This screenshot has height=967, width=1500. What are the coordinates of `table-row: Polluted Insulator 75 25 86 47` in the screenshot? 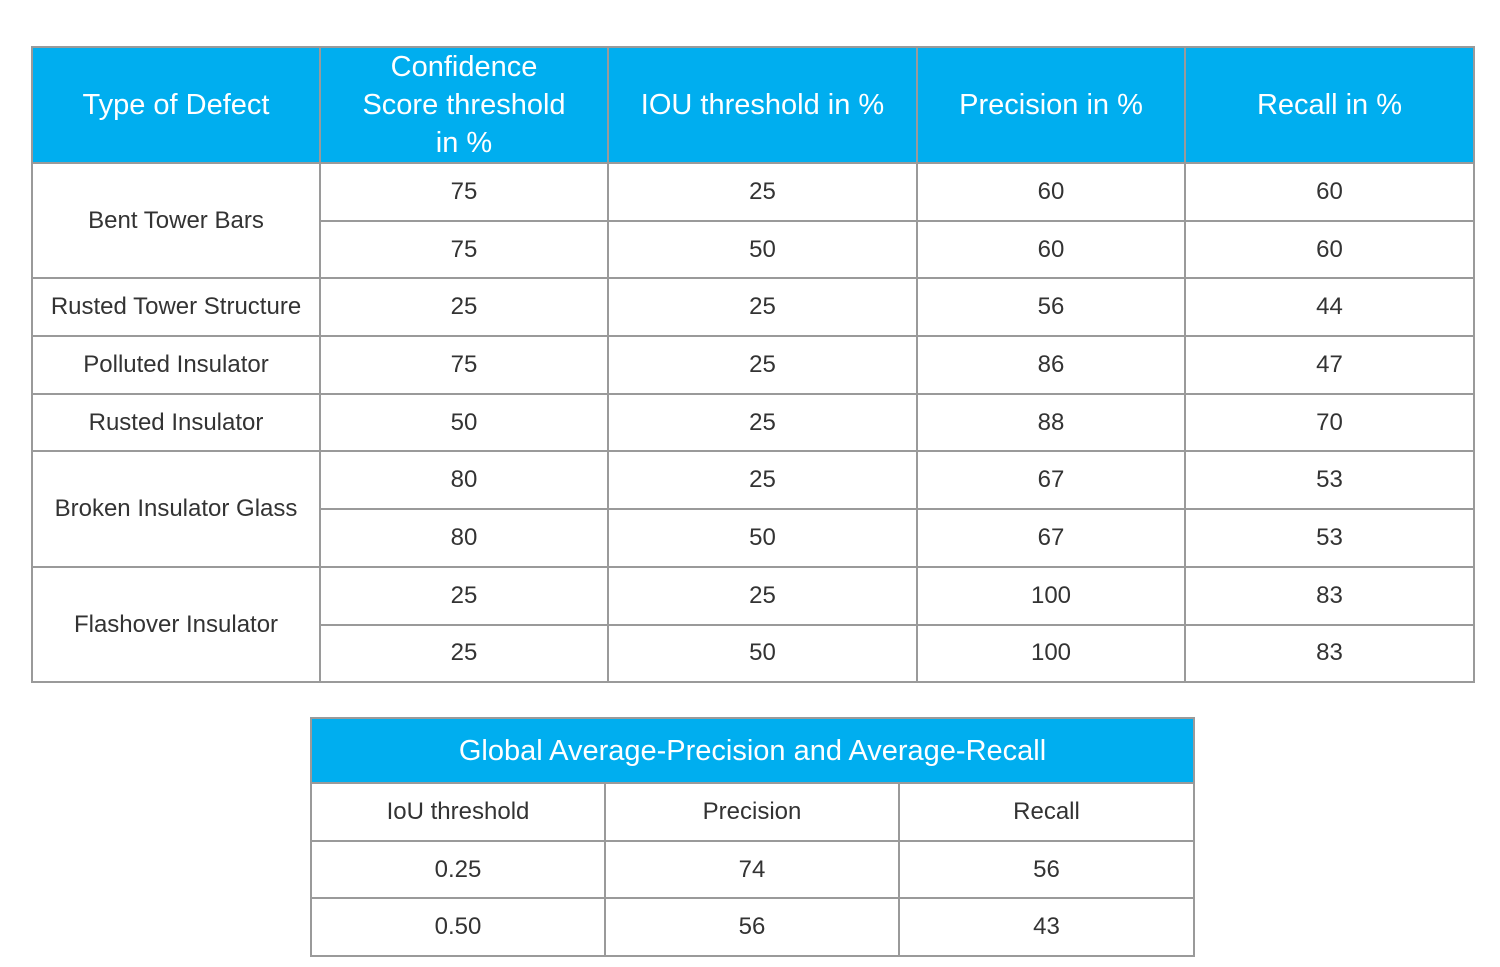 It's located at (753, 365).